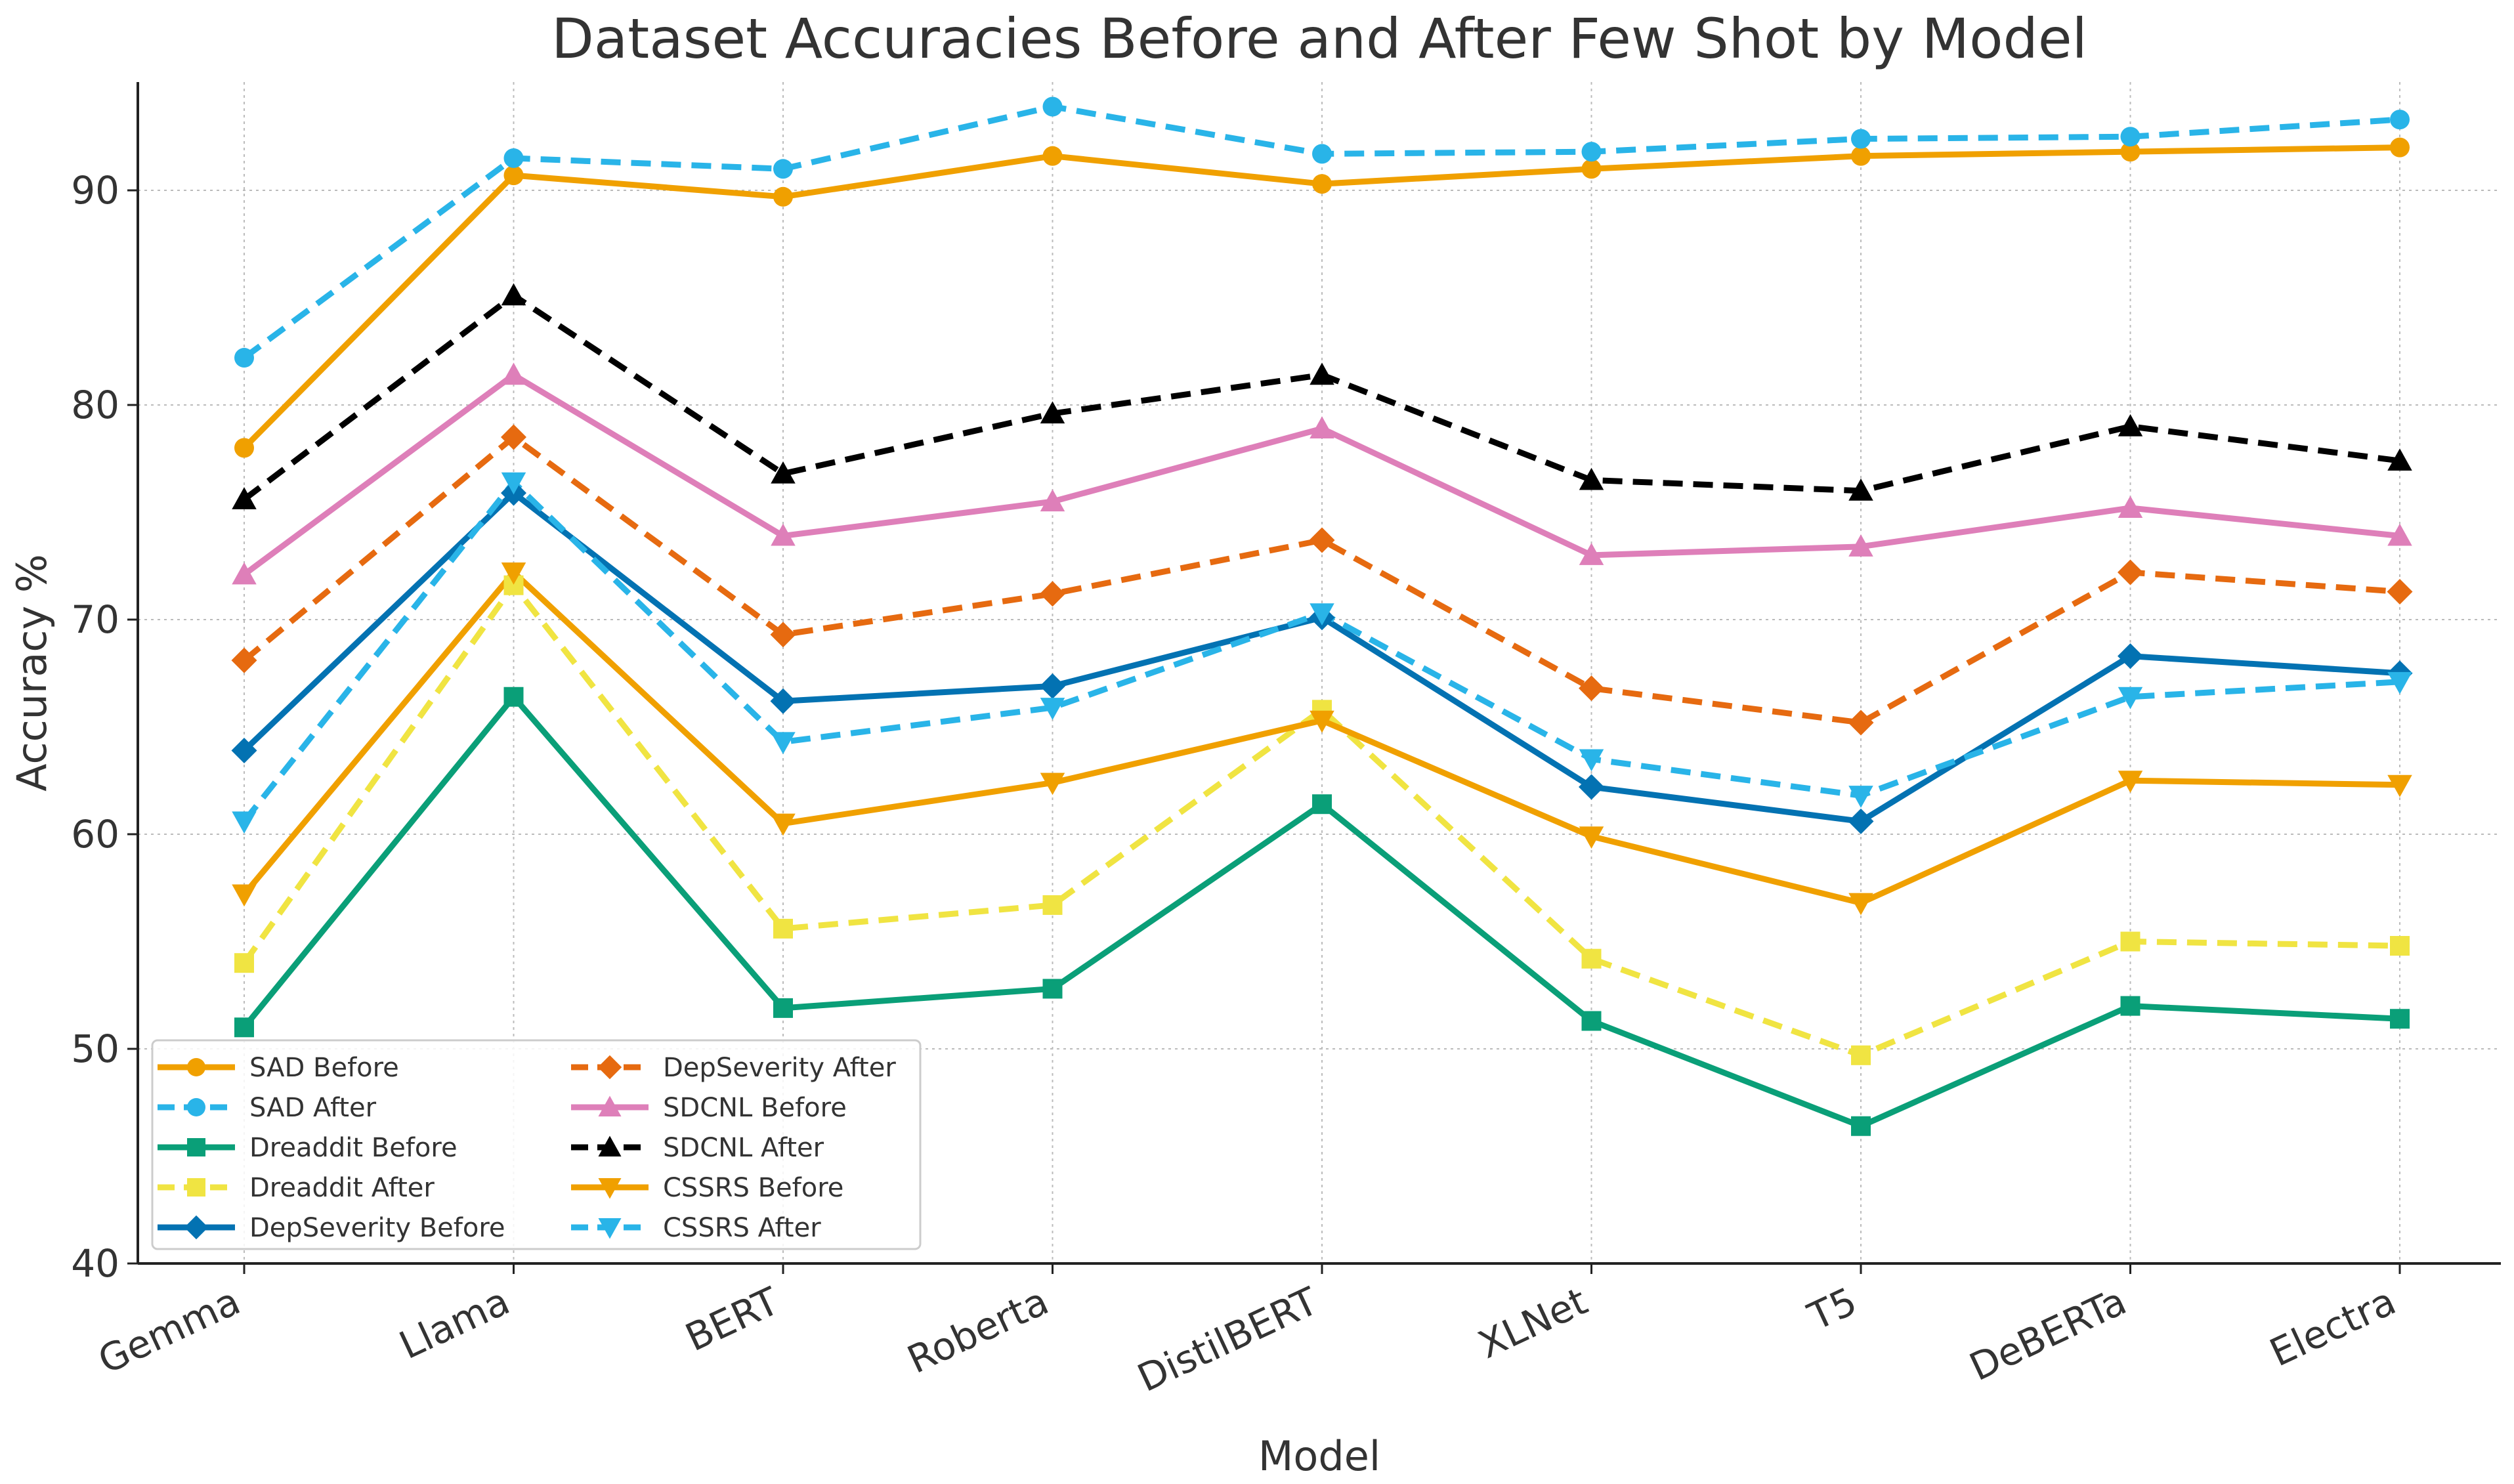 The height and width of the screenshot is (1484, 2514). What do you see at coordinates (278, 1068) in the screenshot?
I see `legend-item: SAD Before` at bounding box center [278, 1068].